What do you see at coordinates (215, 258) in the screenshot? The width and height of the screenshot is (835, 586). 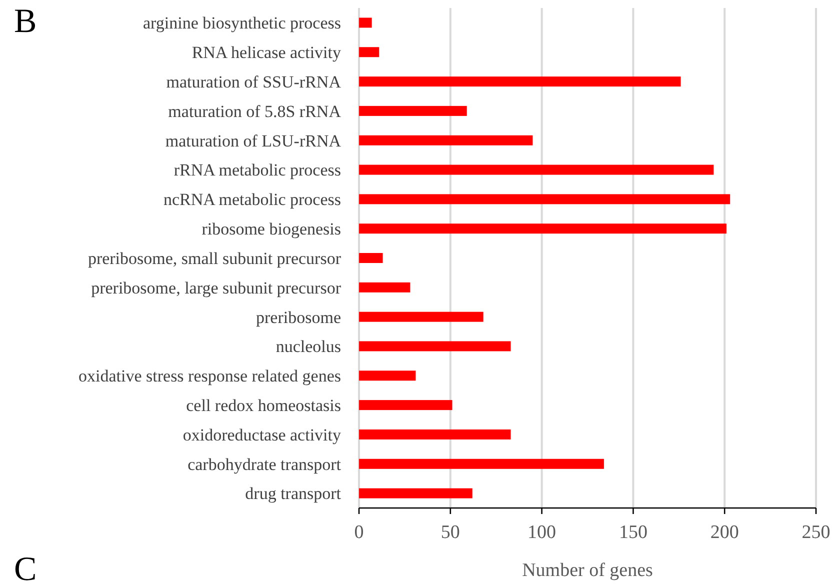 I see `y-tick-label: preribosome, small subunit precursor` at bounding box center [215, 258].